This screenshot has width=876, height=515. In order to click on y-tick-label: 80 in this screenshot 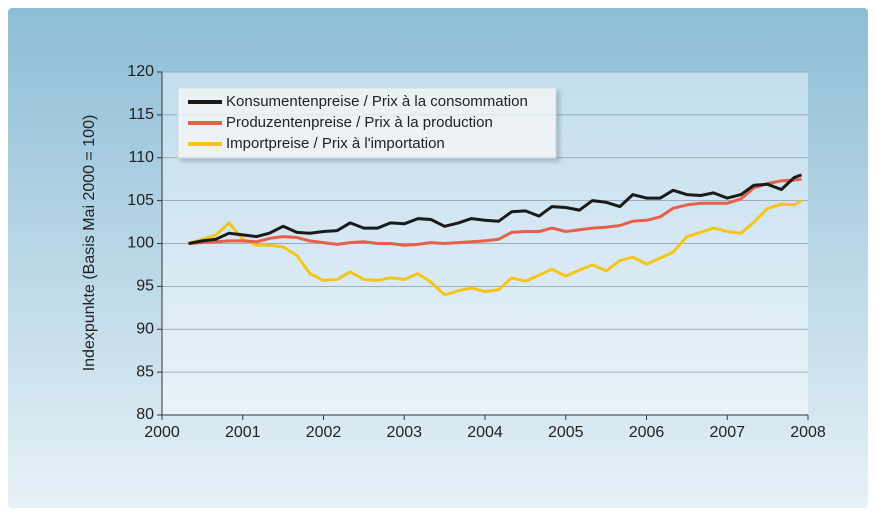, I will do `click(145, 414)`.